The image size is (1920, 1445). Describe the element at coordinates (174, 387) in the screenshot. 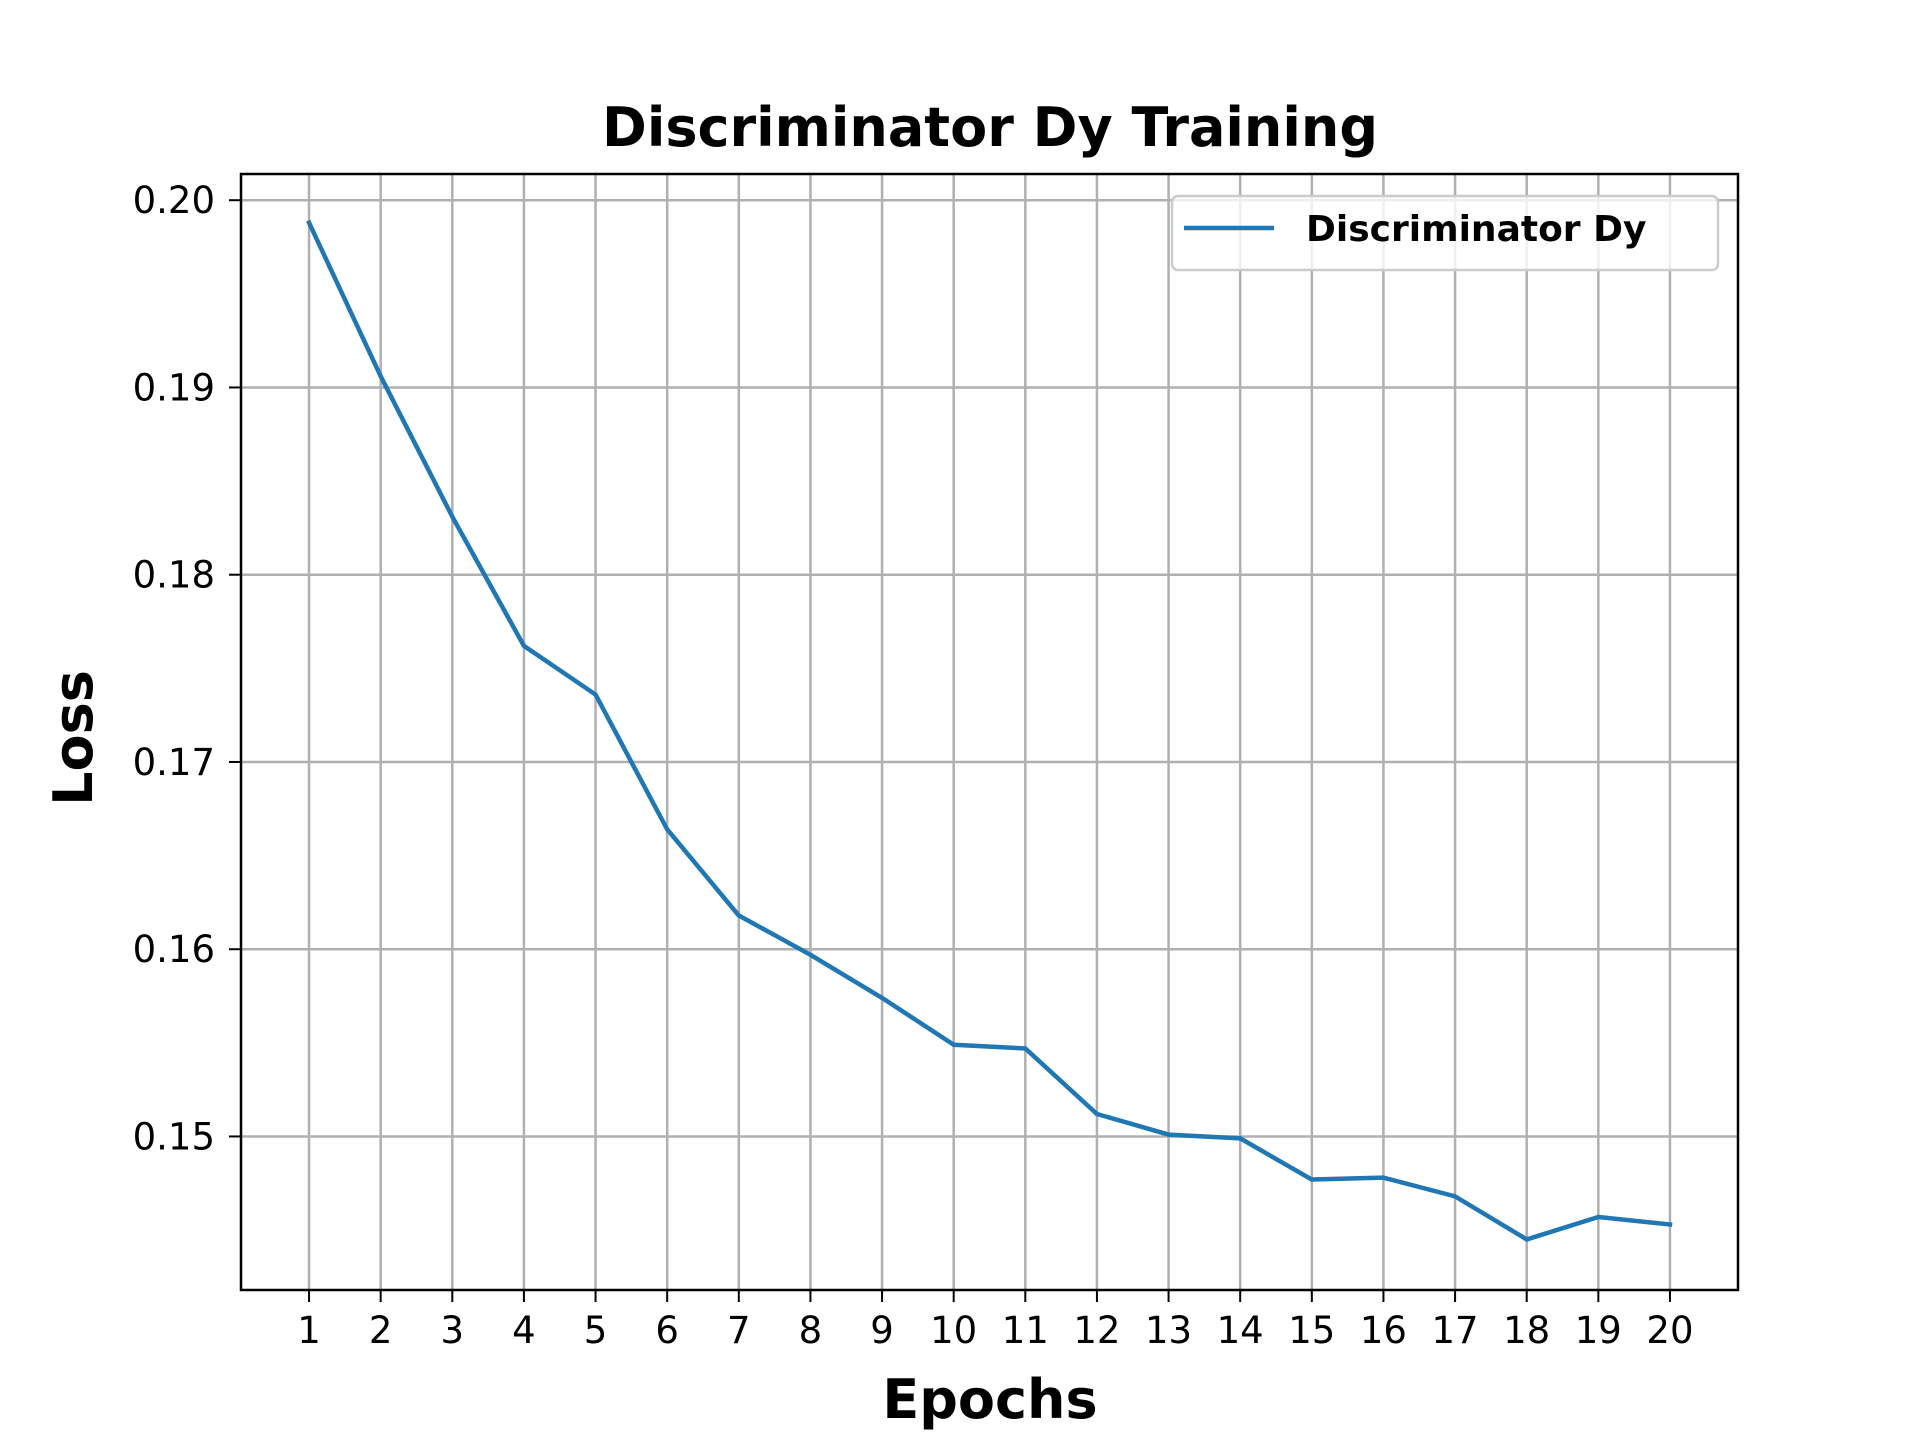

I see `y-tick-label: 0.19` at that location.